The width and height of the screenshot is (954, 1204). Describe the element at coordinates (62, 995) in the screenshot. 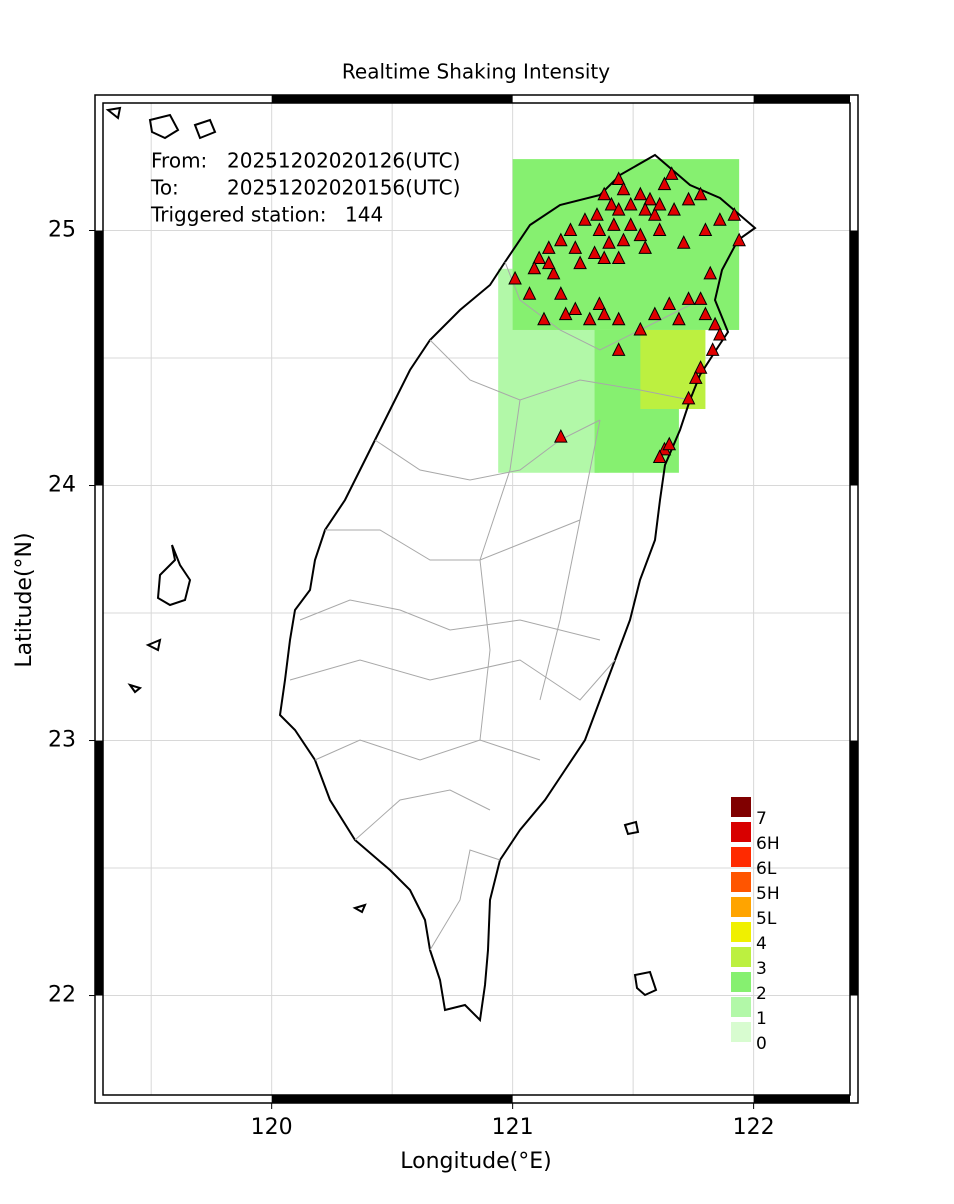

I see `y-tick-label: 22` at that location.